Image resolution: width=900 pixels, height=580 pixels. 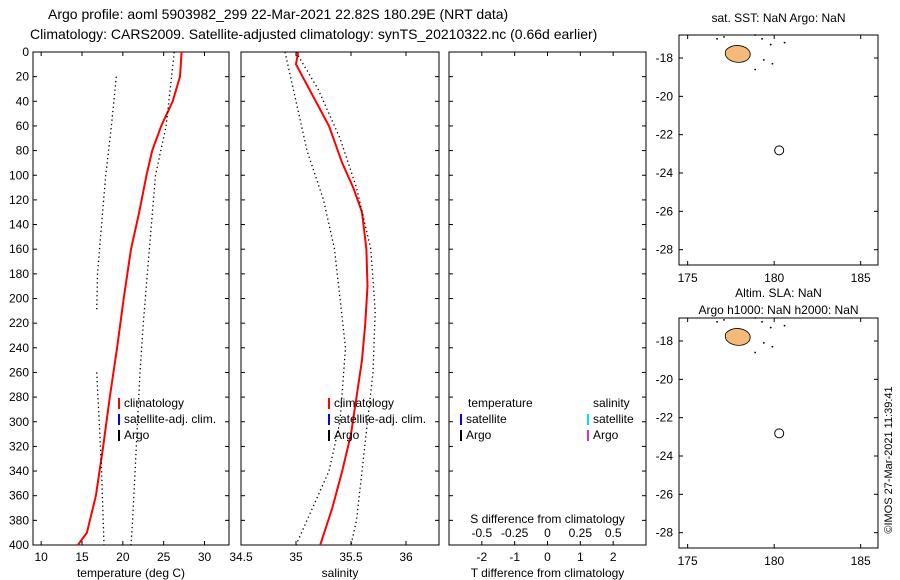 What do you see at coordinates (123, 557) in the screenshot?
I see `x-tick-label: 20` at bounding box center [123, 557].